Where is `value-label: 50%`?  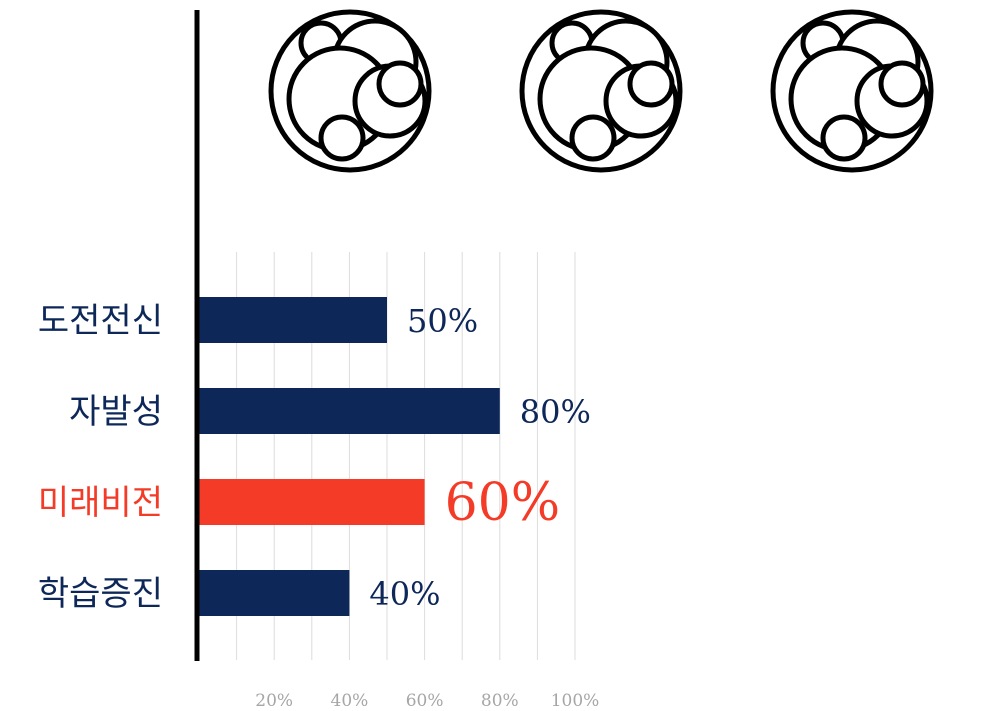 value-label: 50% is located at coordinates (442, 321).